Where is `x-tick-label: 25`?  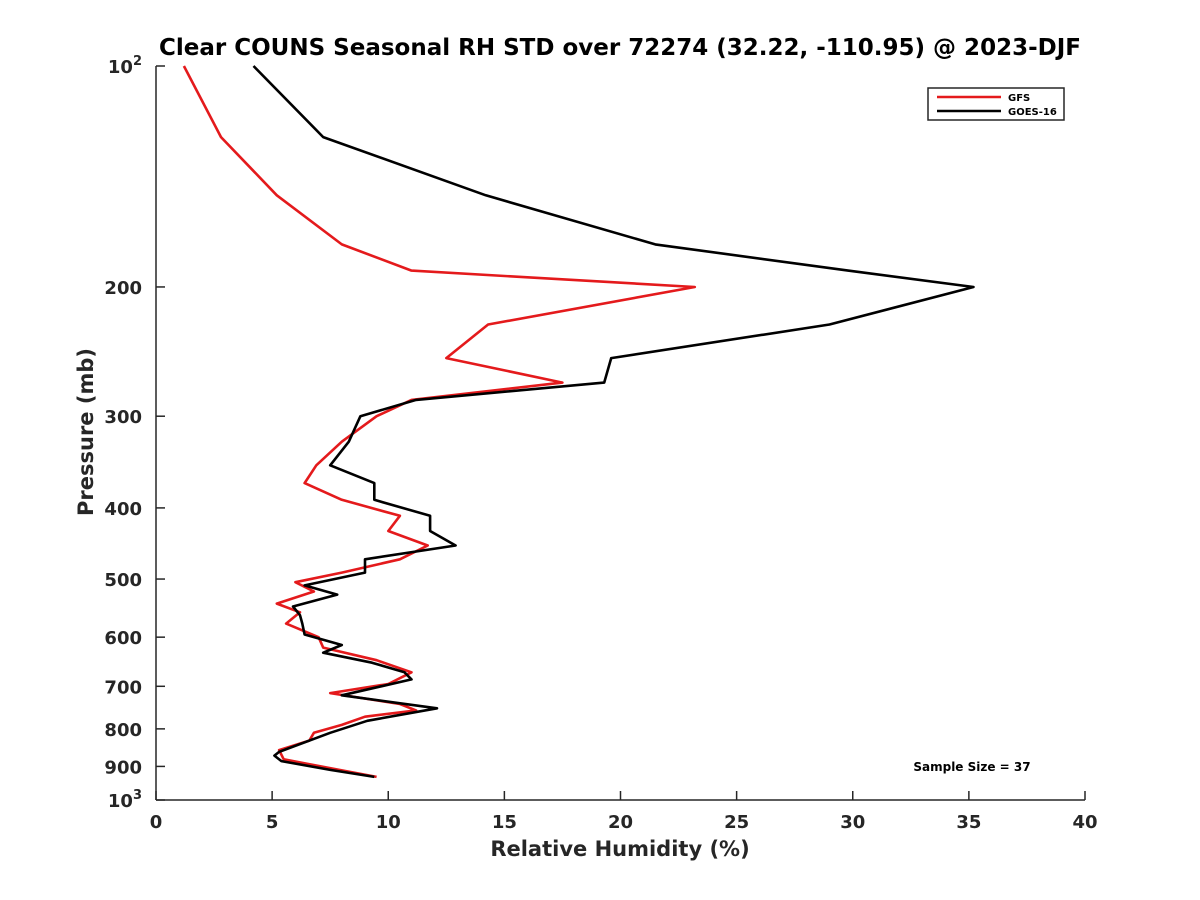 x-tick-label: 25 is located at coordinates (736, 822).